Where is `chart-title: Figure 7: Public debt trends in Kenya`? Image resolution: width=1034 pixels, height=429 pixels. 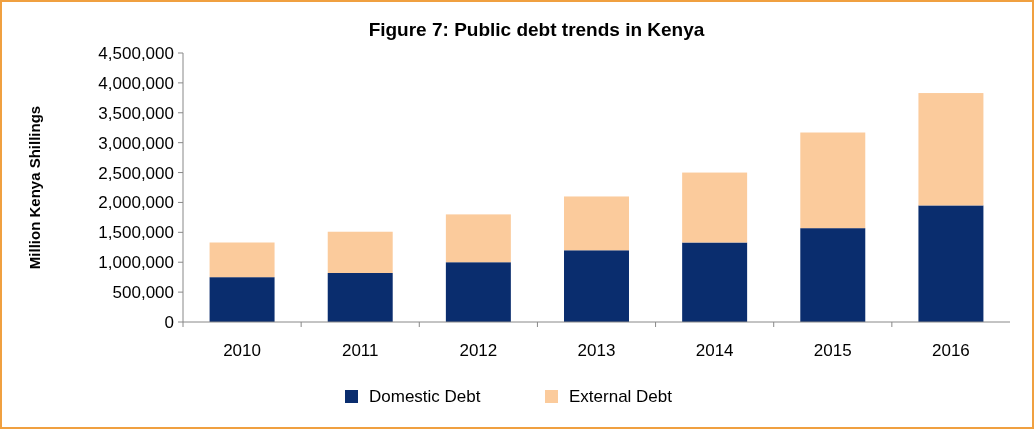 chart-title: Figure 7: Public debt trends in Kenya is located at coordinates (536, 29).